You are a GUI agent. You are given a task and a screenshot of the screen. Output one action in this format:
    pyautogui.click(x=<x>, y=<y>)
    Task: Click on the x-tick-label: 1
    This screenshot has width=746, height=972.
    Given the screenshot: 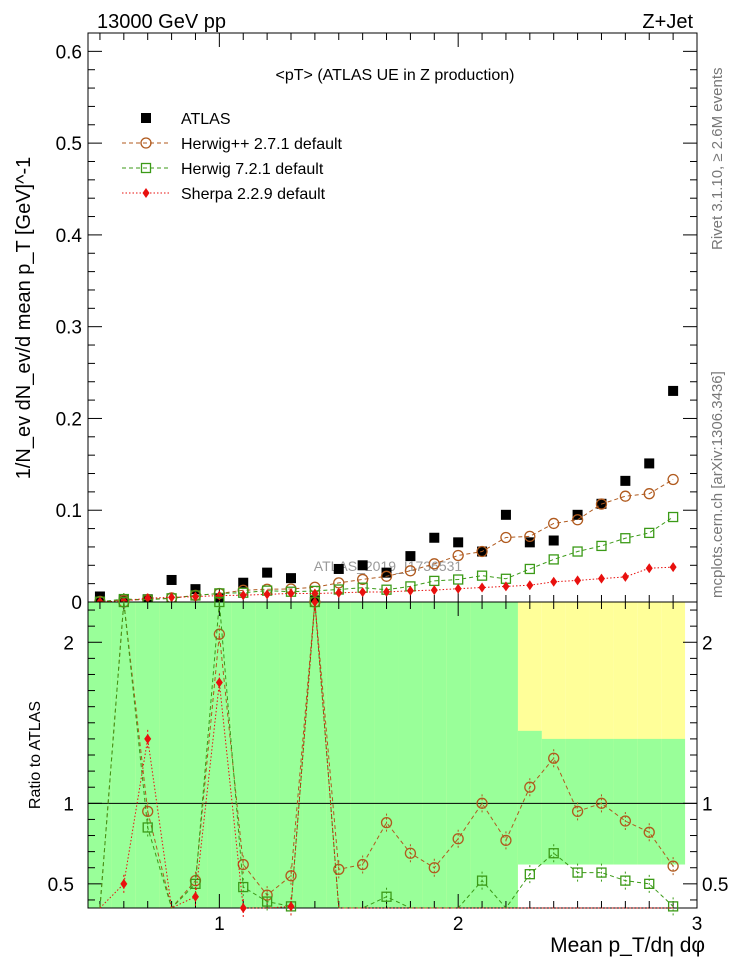 What is the action you would take?
    pyautogui.click(x=219, y=924)
    